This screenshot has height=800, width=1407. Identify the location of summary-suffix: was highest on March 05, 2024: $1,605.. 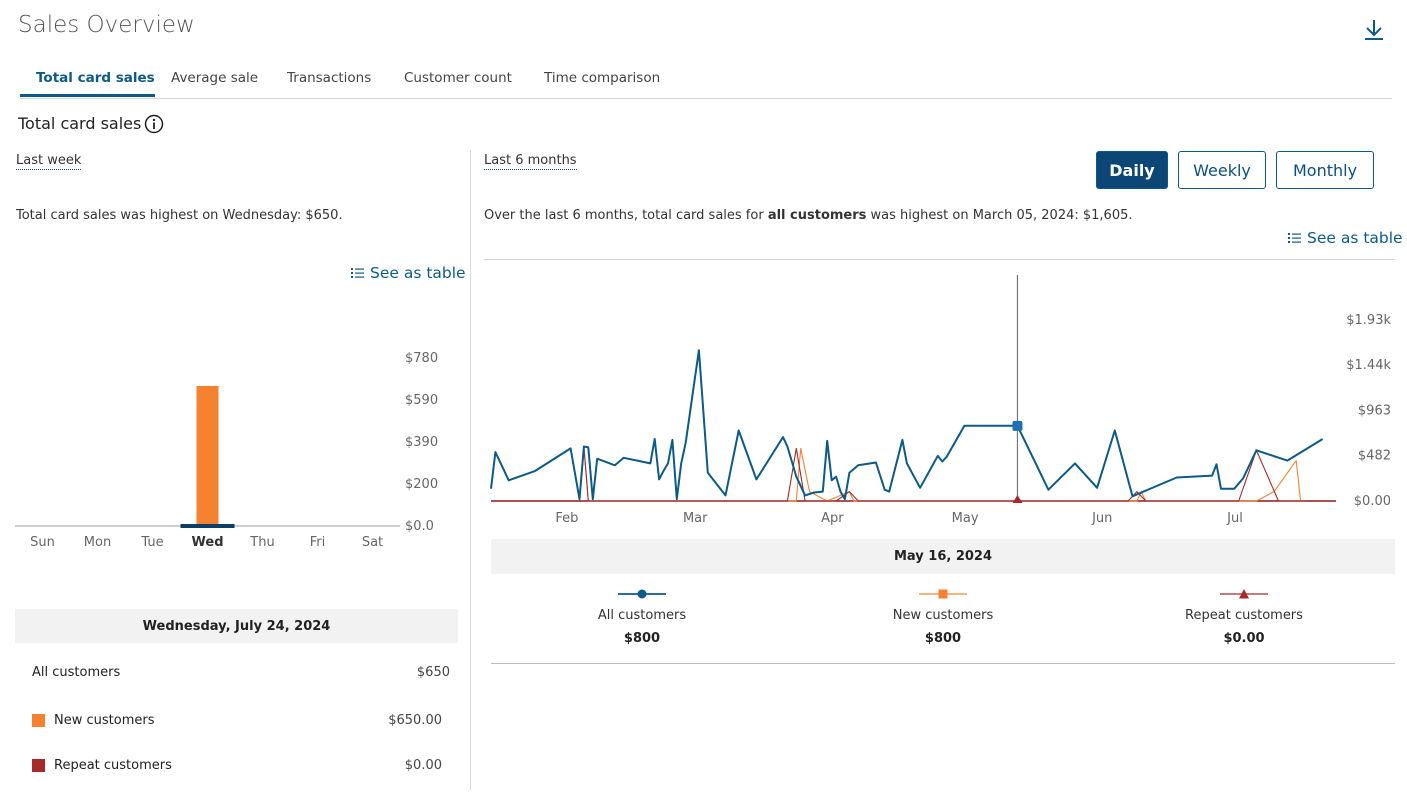
(999, 215).